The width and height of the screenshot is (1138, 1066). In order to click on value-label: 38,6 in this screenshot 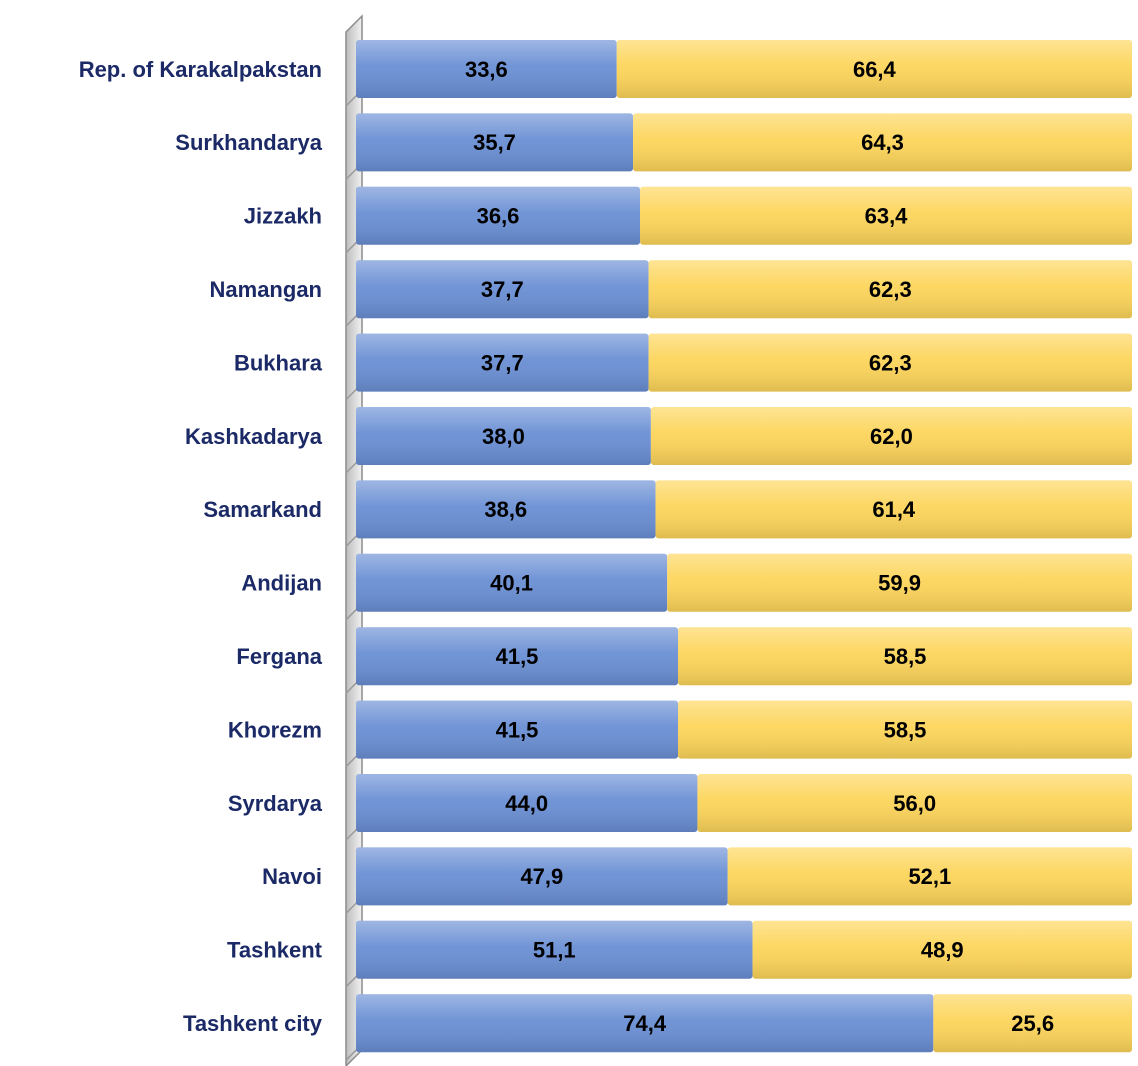, I will do `click(505, 509)`.